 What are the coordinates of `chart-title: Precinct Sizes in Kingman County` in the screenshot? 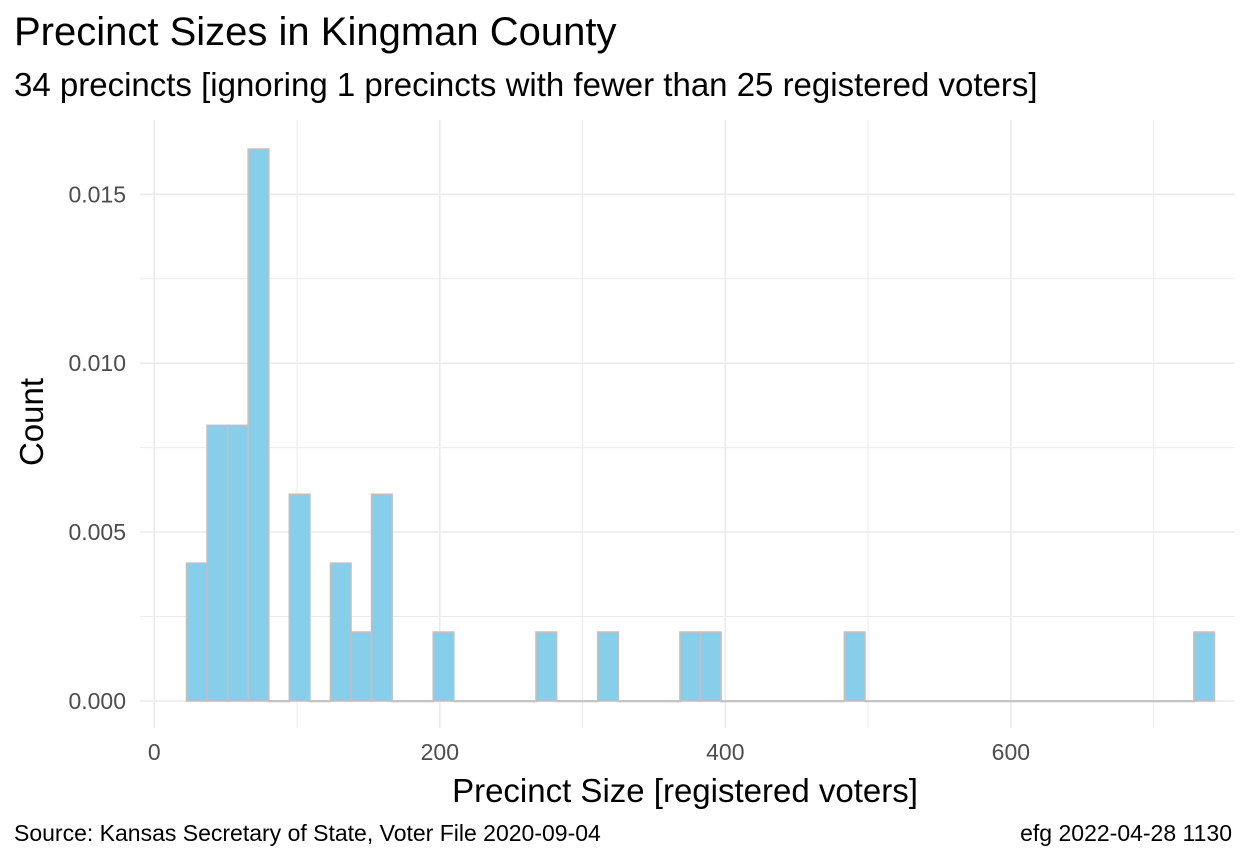 It's located at (315, 32).